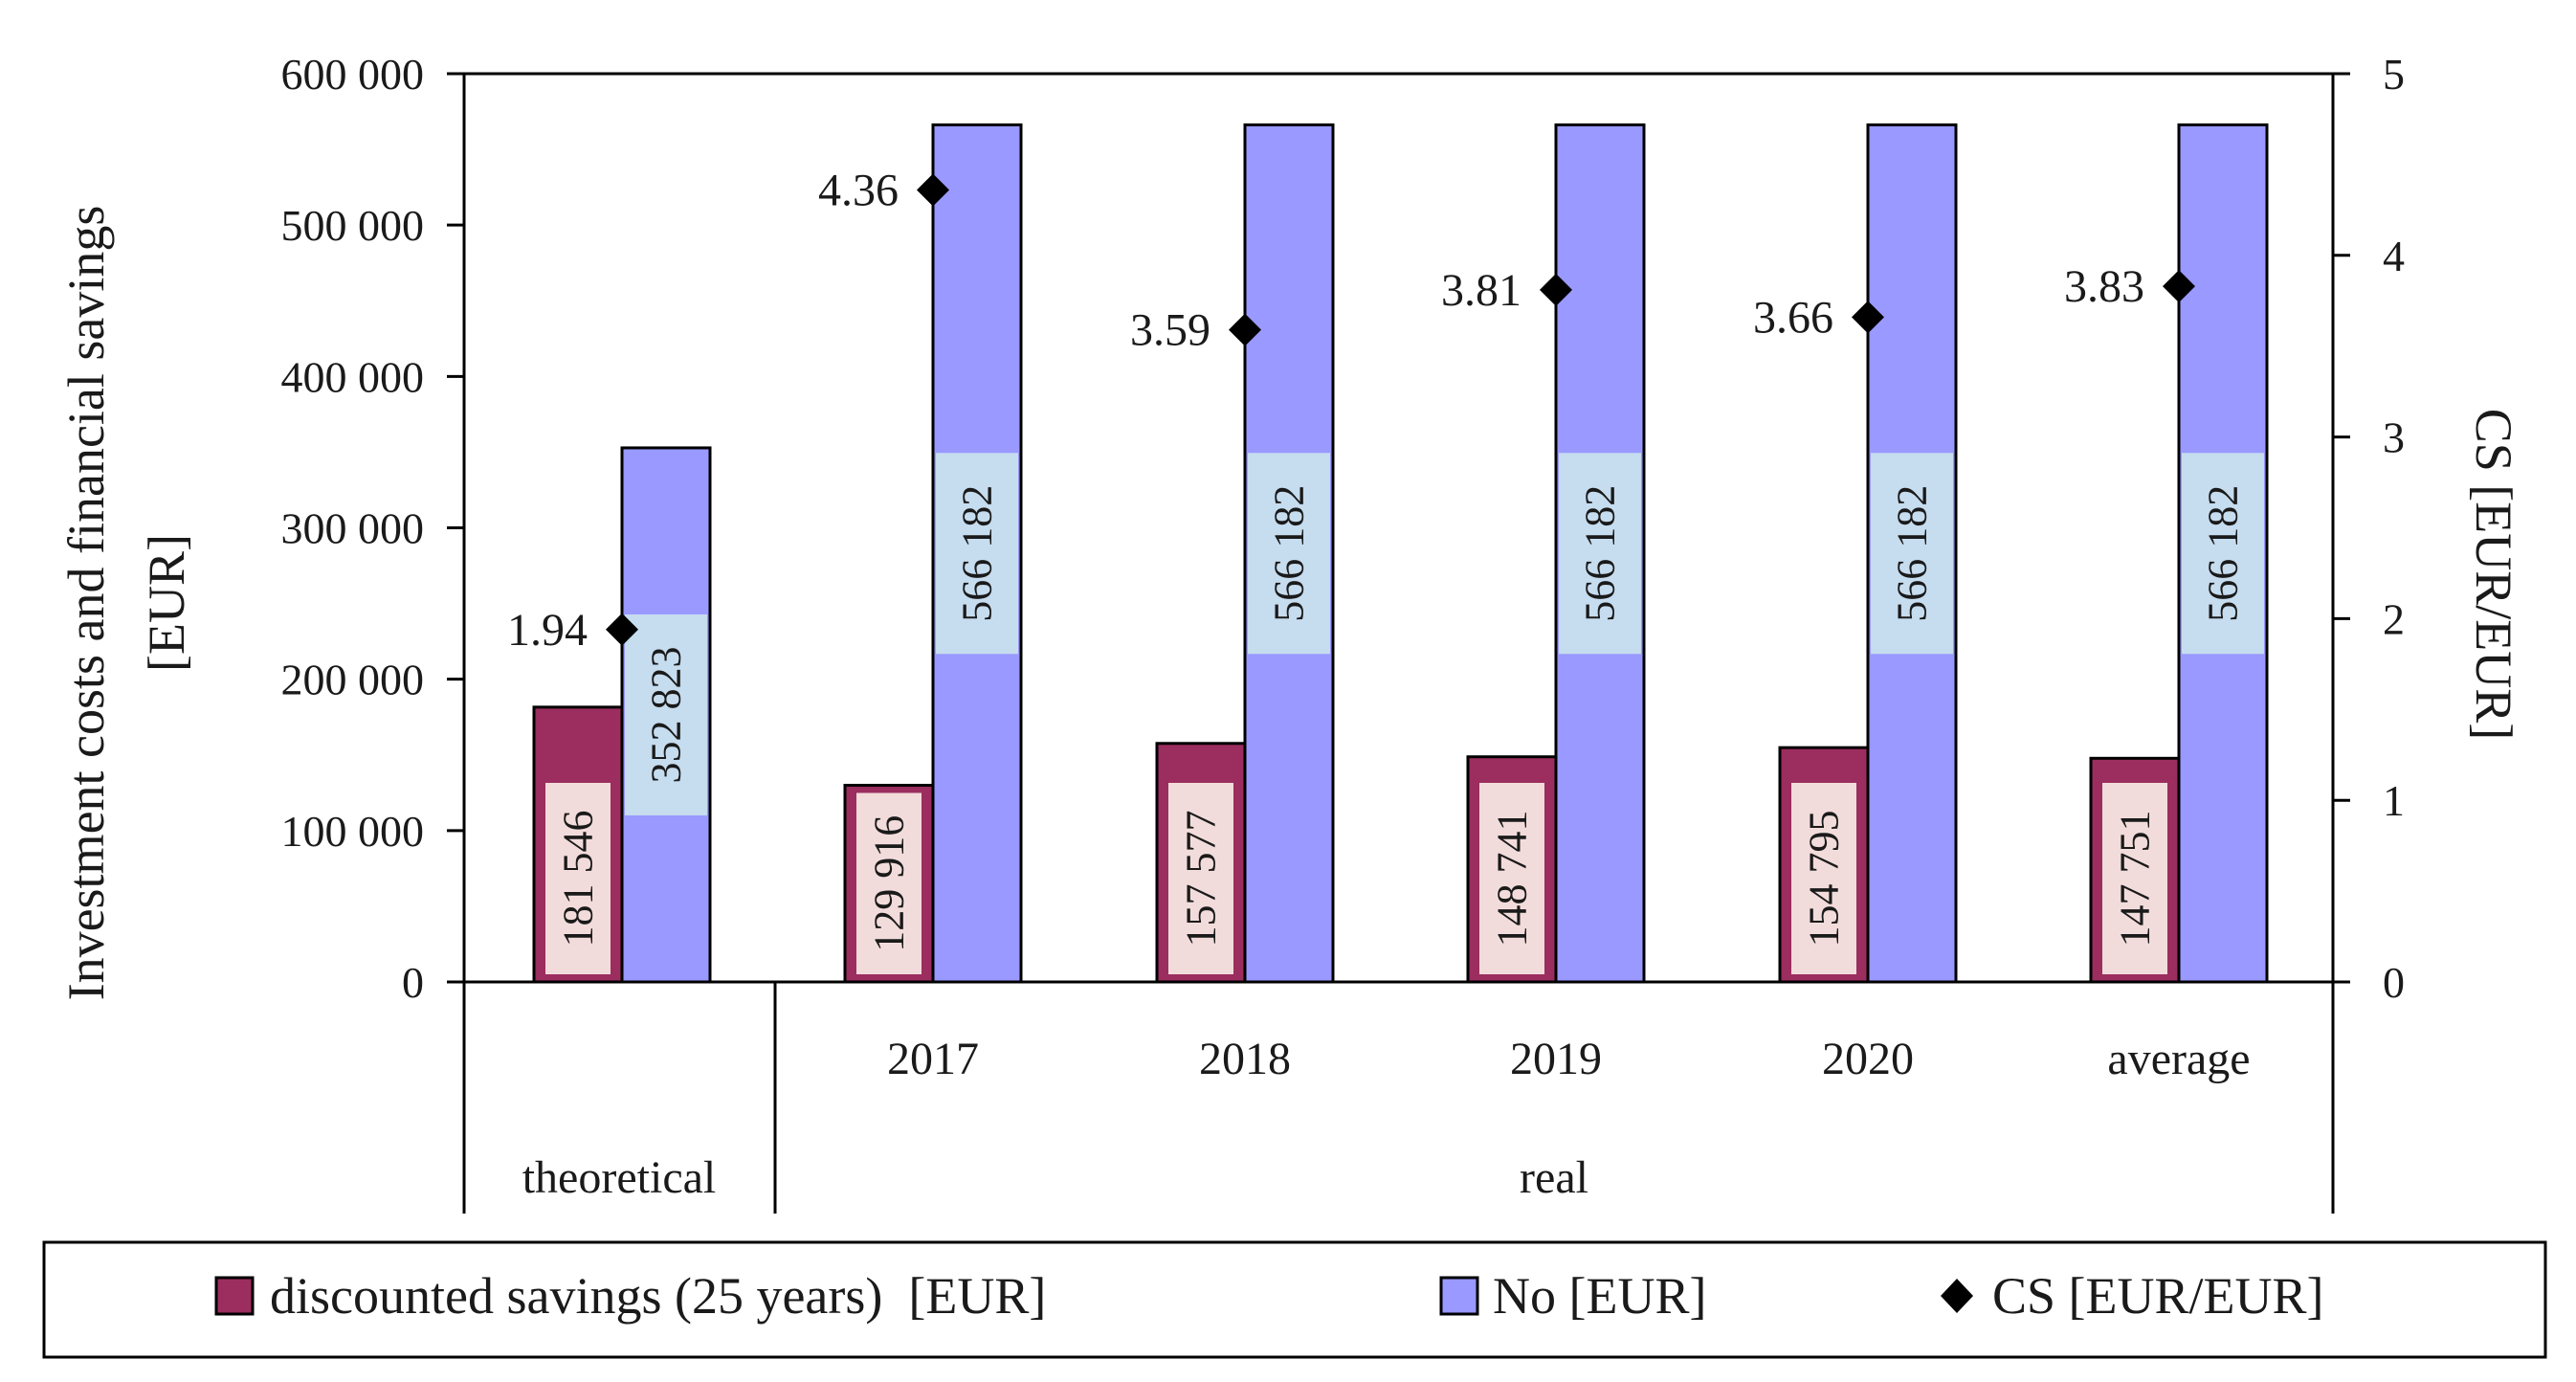 This screenshot has height=1382, width=2576. What do you see at coordinates (2158, 1296) in the screenshot?
I see `legend-label-cs: CS [EUR/EUR]` at bounding box center [2158, 1296].